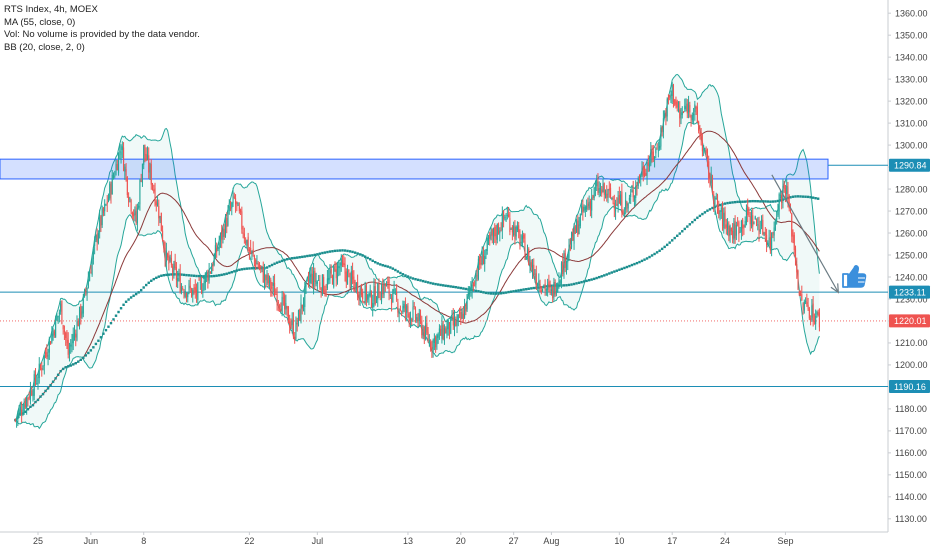  What do you see at coordinates (854, 276) in the screenshot?
I see `thumbs-up-icon` at bounding box center [854, 276].